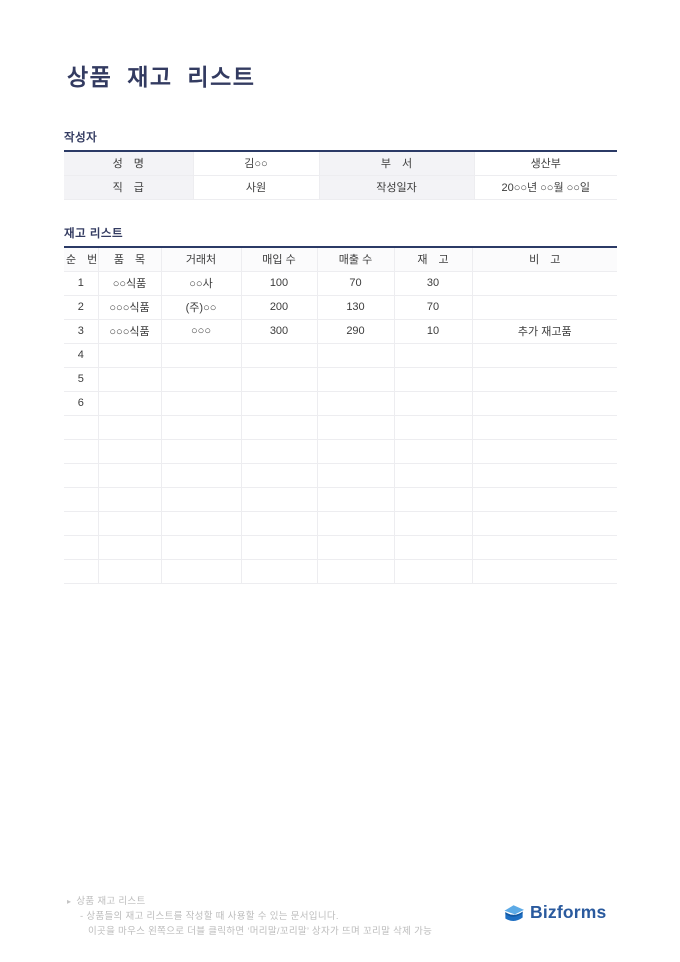 The image size is (680, 962). Describe the element at coordinates (201, 307) in the screenshot. I see `cell-supplier: (주)○○` at that location.